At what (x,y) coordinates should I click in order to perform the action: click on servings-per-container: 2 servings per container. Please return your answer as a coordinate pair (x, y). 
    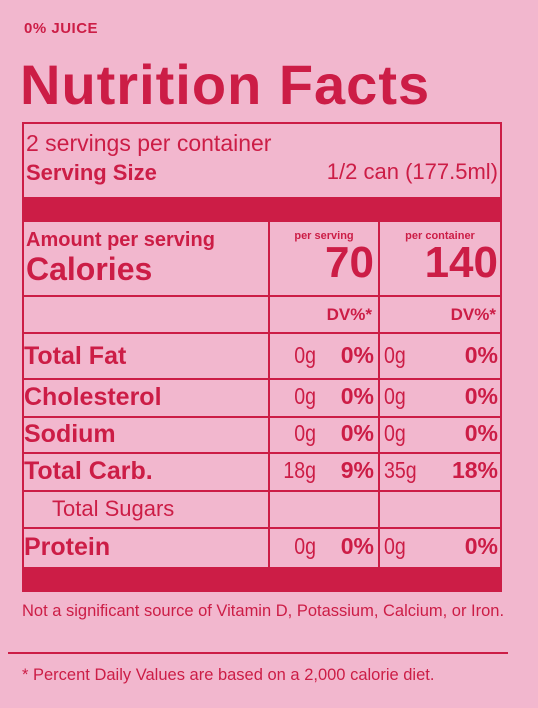
    Looking at the image, I should click on (149, 143).